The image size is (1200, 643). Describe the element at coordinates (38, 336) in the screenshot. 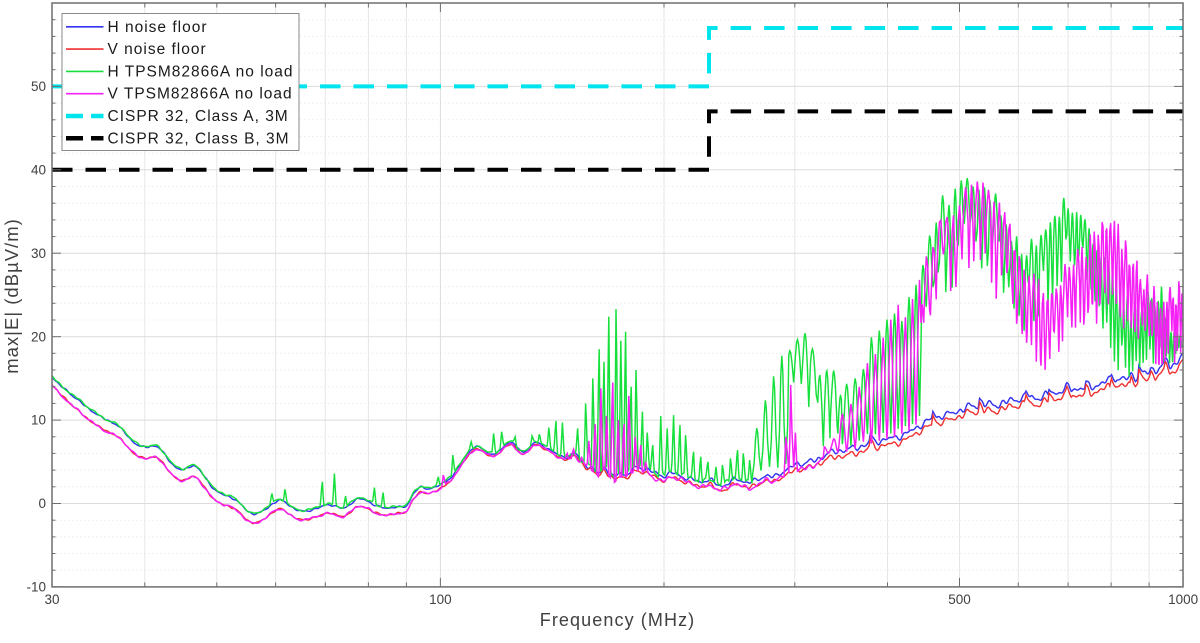

I see `svg-text: 20` at that location.